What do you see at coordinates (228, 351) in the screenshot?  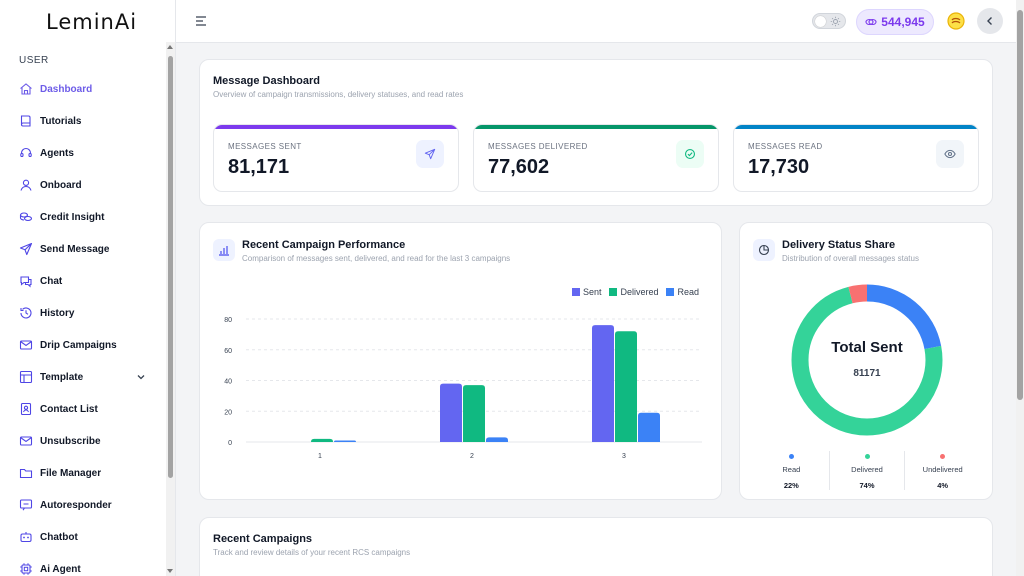 I see `y-tick-label: 60` at bounding box center [228, 351].